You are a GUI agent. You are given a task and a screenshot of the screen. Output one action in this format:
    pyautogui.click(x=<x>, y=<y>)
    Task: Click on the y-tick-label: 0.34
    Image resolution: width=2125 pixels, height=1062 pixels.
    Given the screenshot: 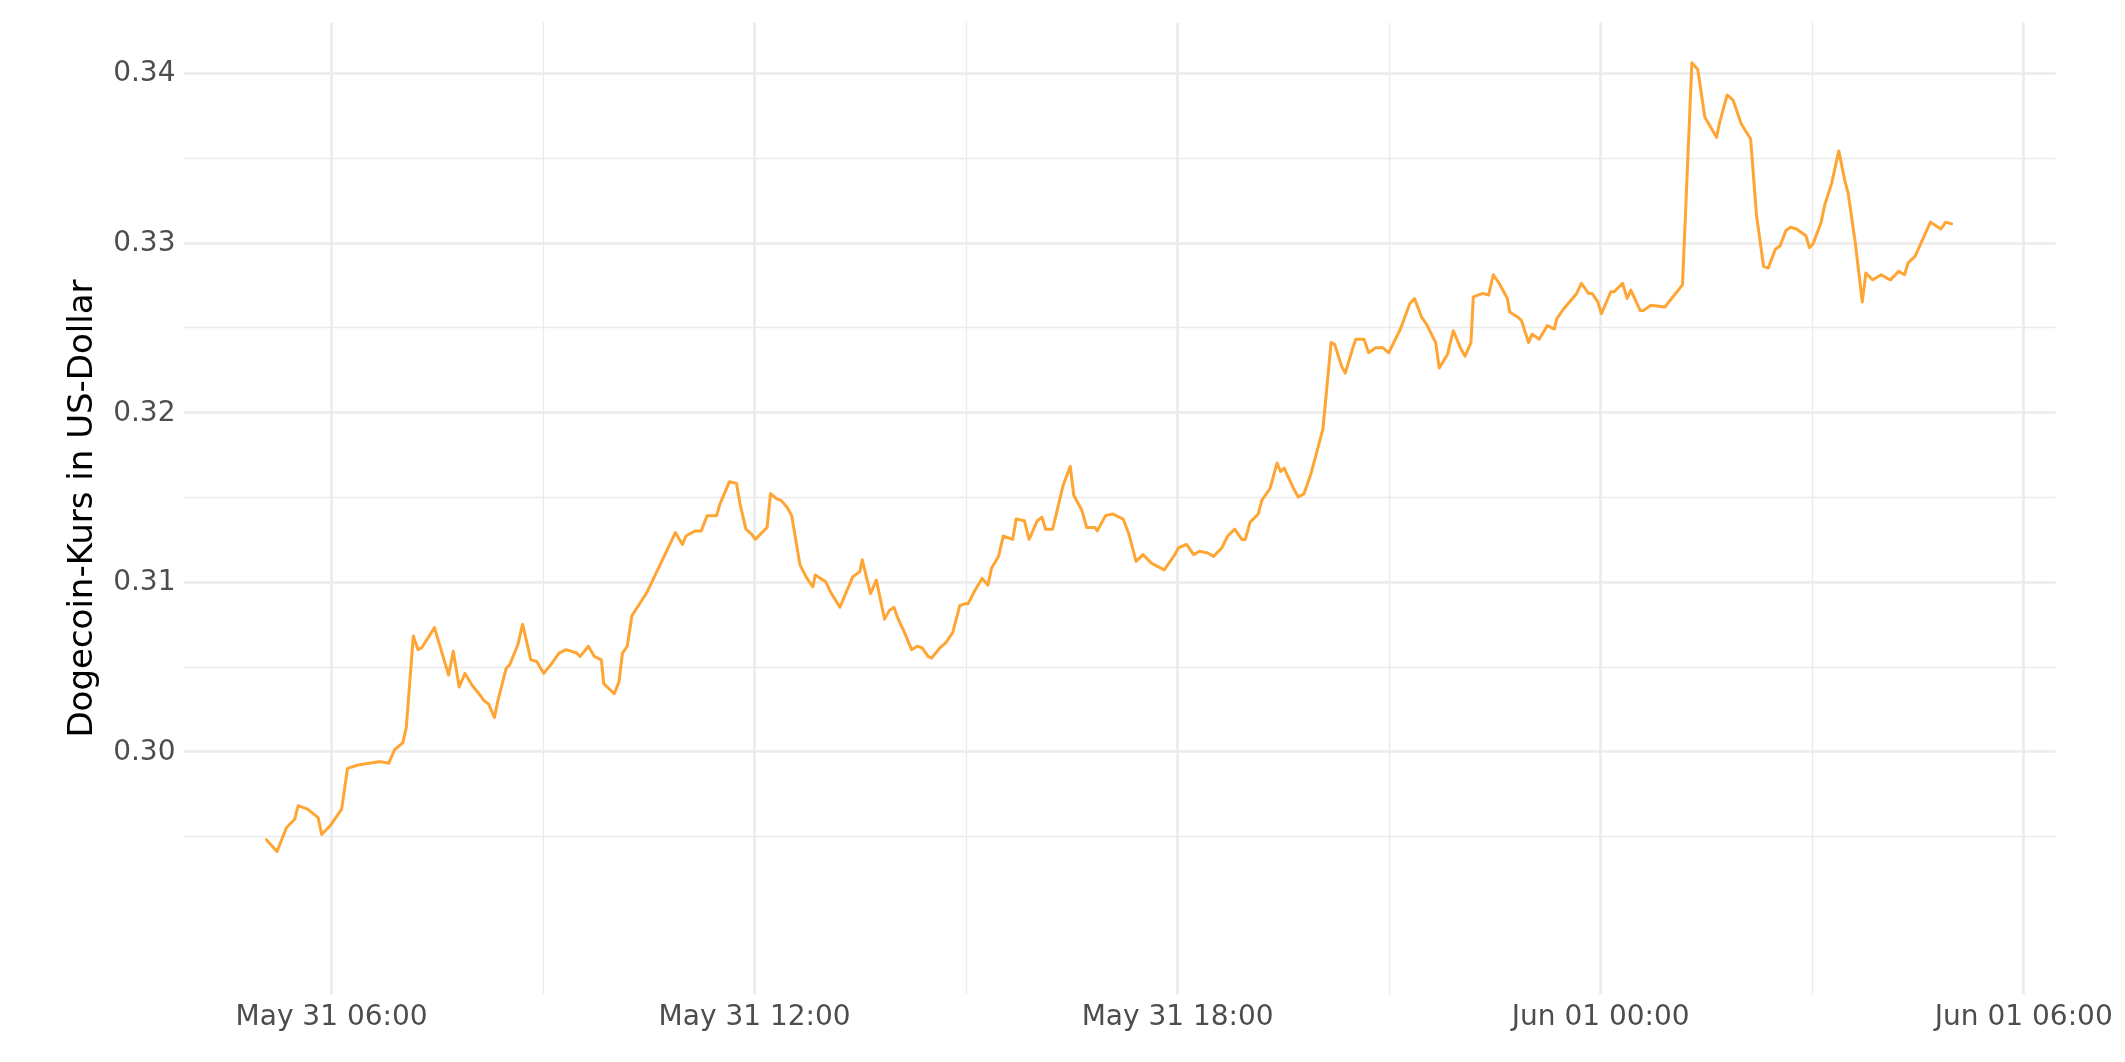 What is the action you would take?
    pyautogui.click(x=144, y=72)
    